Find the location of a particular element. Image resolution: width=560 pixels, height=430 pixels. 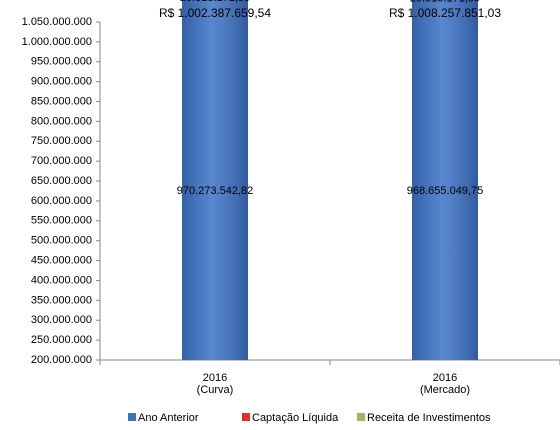

y-tick-label: 500.000.000 is located at coordinates (61, 241).